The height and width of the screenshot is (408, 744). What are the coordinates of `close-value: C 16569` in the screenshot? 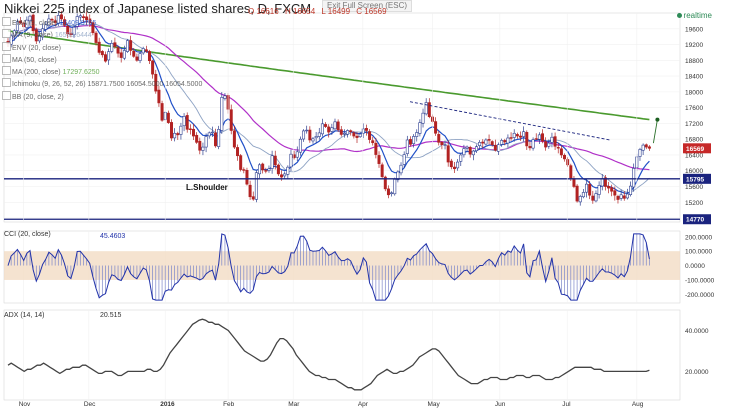 It's located at (371, 11).